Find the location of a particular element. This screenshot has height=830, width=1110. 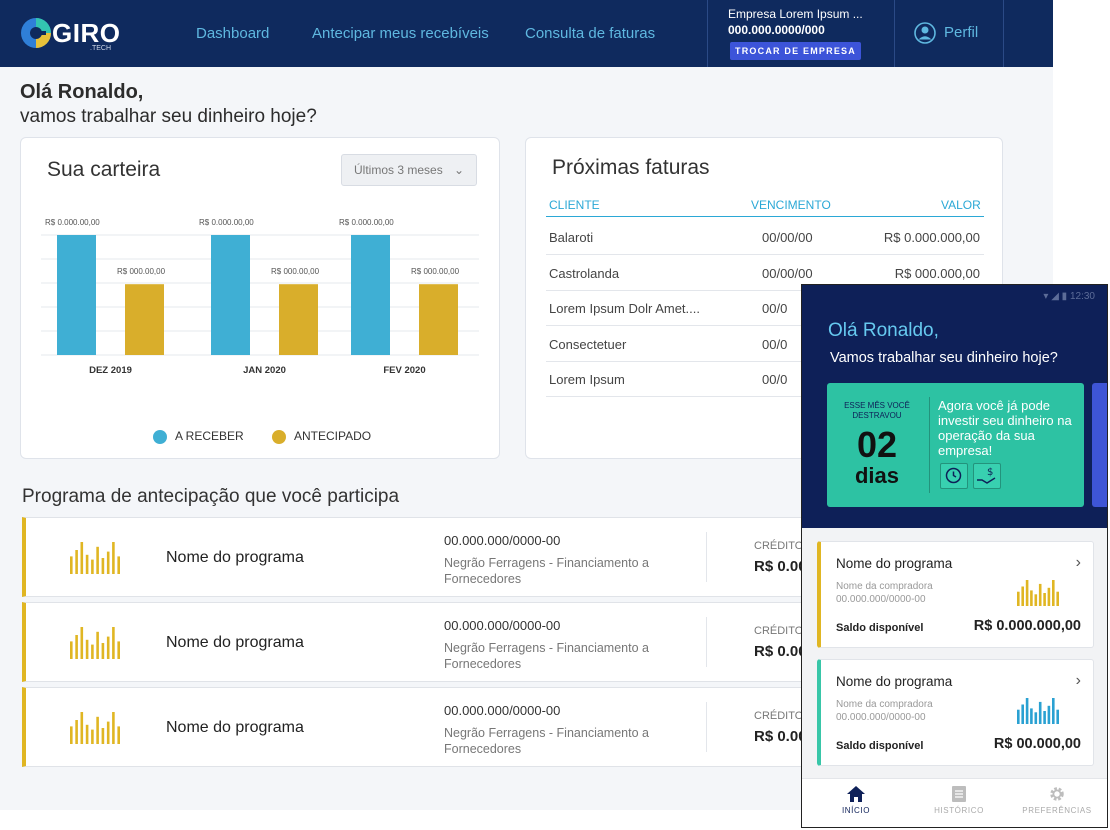

tab-label: INÍCIO is located at coordinates (856, 810).